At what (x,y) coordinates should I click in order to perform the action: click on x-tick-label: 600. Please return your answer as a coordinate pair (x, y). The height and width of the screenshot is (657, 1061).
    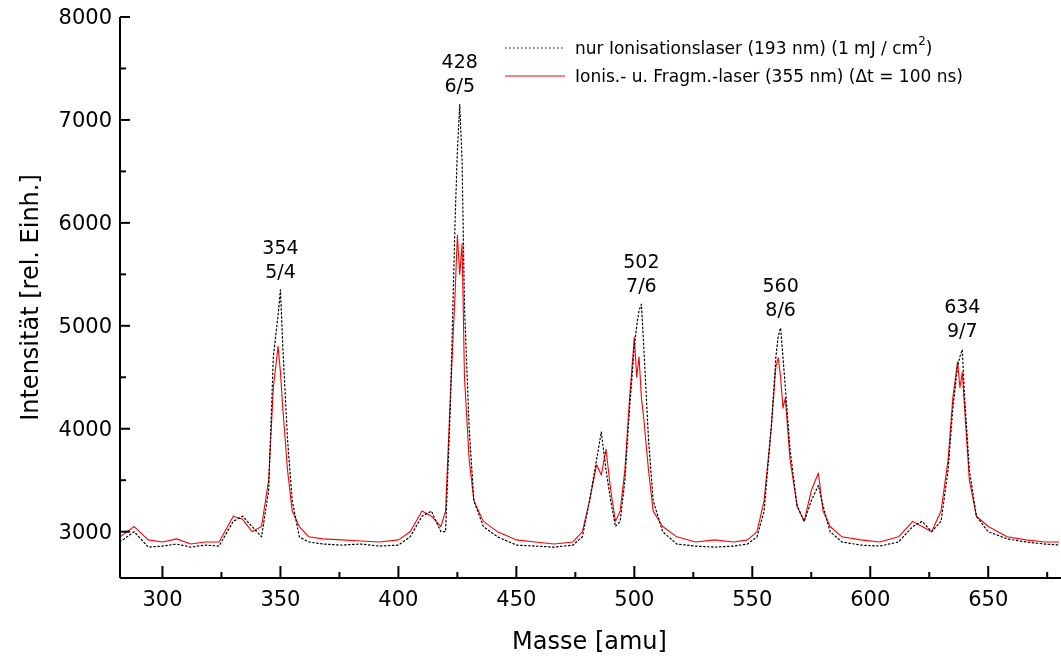
    Looking at the image, I should click on (870, 599).